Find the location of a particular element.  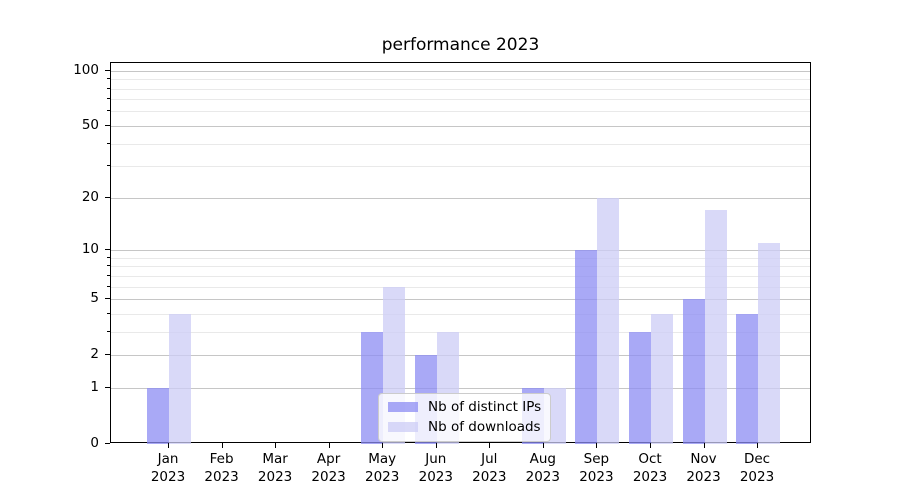

x-tick-label: Dec 2023 is located at coordinates (757, 468).